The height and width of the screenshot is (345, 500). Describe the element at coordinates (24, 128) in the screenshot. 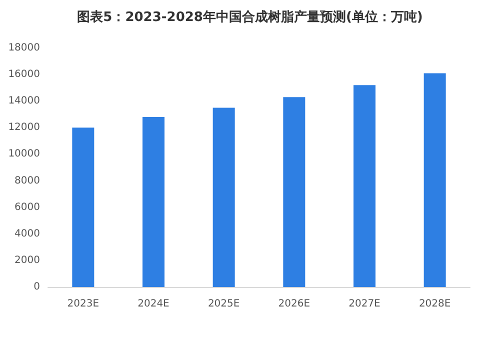

I see `y-tick-label: 12000` at that location.